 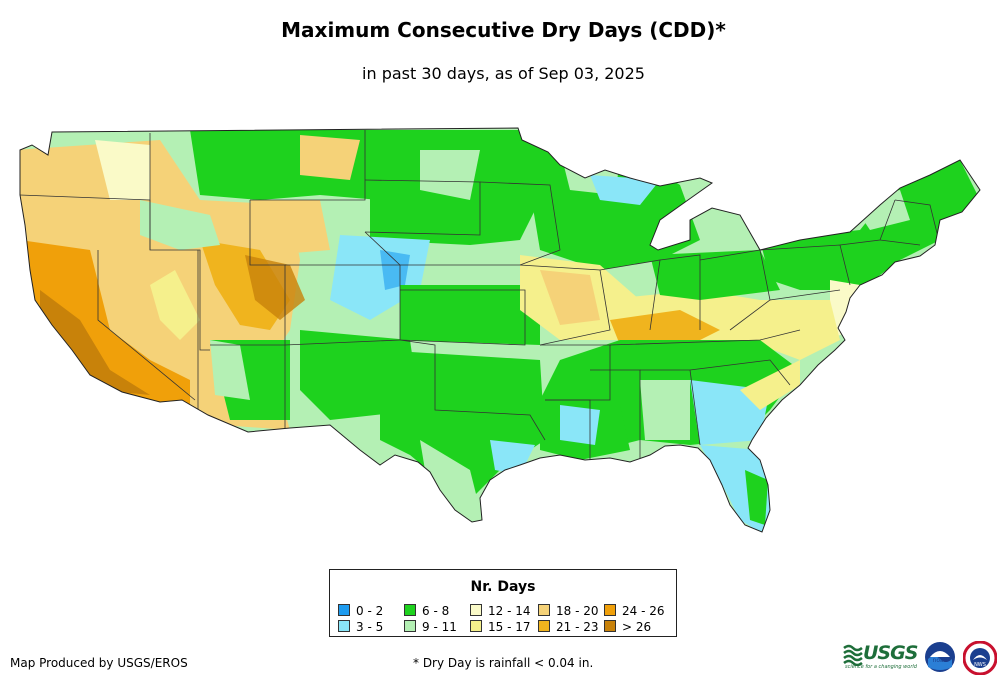 I want to click on usgs-wave-icon, so click(x=853, y=655).